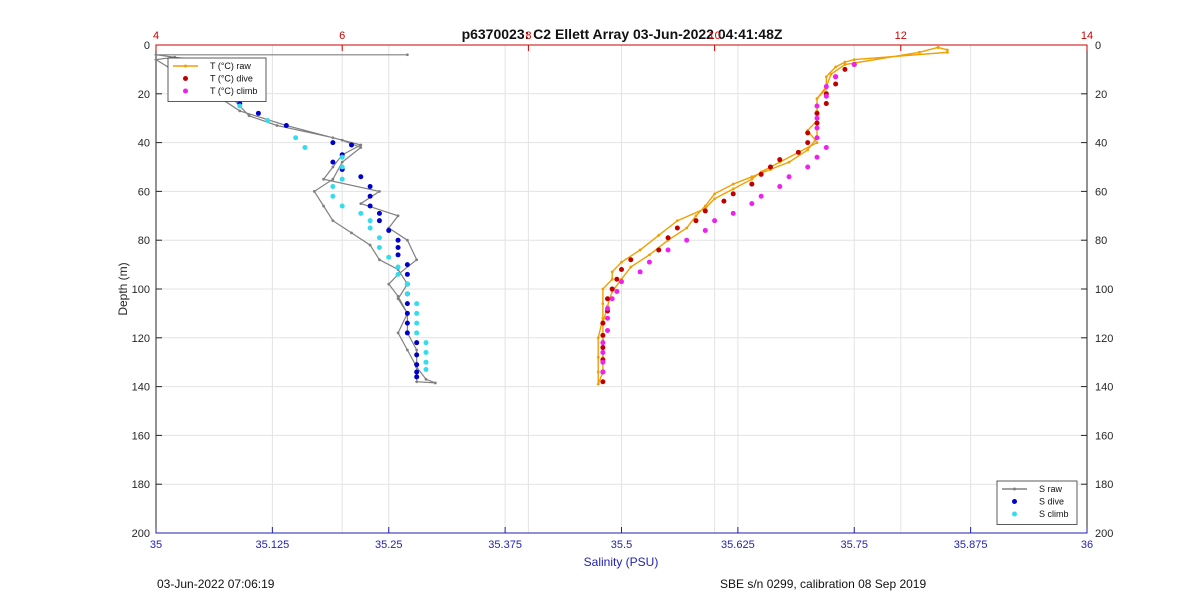 The image size is (1200, 601). What do you see at coordinates (144, 192) in the screenshot?
I see `y-tick-label-left: 60` at bounding box center [144, 192].